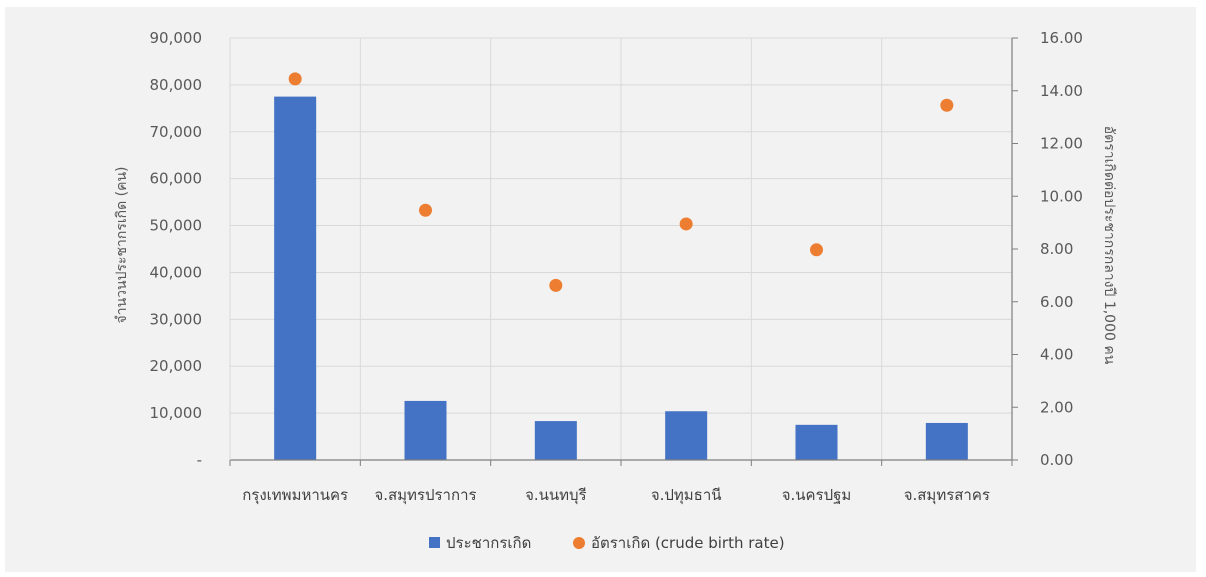 Image resolution: width=1206 pixels, height=577 pixels. What do you see at coordinates (176, 85) in the screenshot?
I see `y-left-tick-label: 80,000` at bounding box center [176, 85].